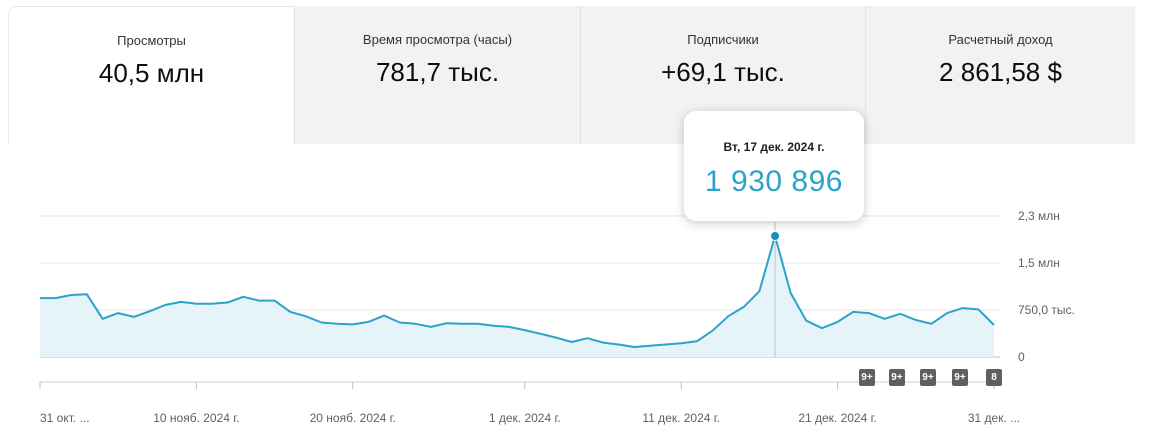 The width and height of the screenshot is (1169, 446). What do you see at coordinates (196, 418) in the screenshot?
I see `x-tick-label-1: 10 нояб. 2024 г.` at bounding box center [196, 418].